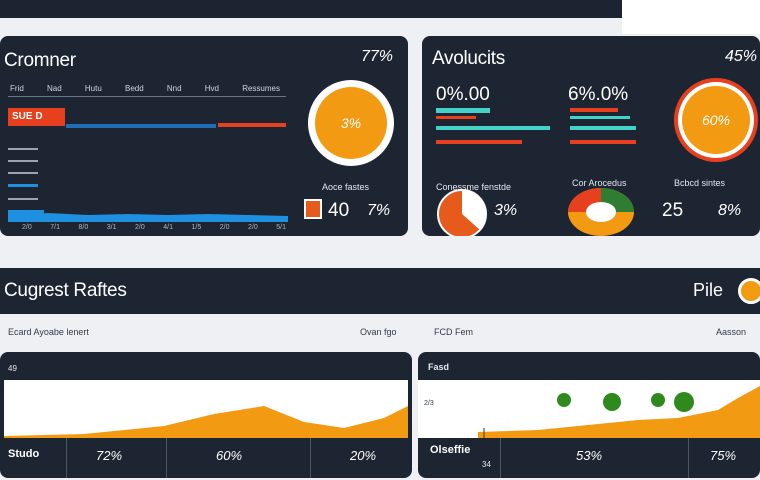 The height and width of the screenshot is (480, 760). I want to click on analytics-panel-title: Avolucits, so click(468, 58).